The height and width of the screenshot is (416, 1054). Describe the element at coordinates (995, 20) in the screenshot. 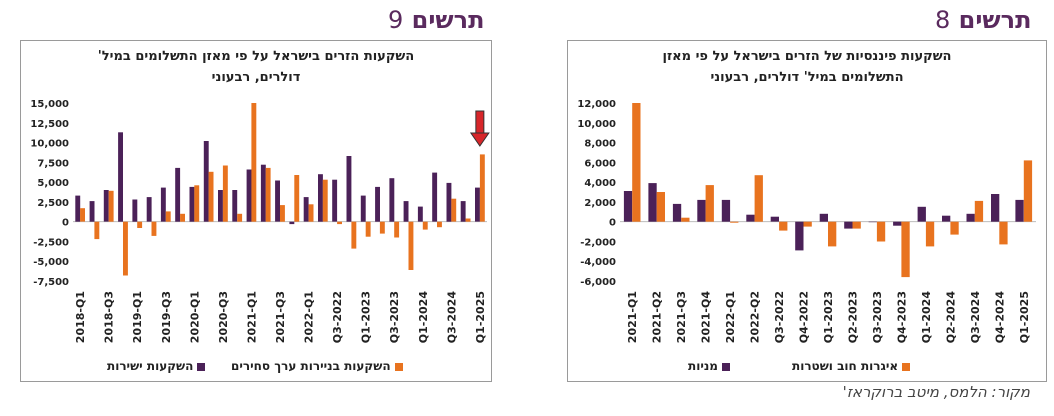

I see `figure-8-header-label: תרשים` at that location.